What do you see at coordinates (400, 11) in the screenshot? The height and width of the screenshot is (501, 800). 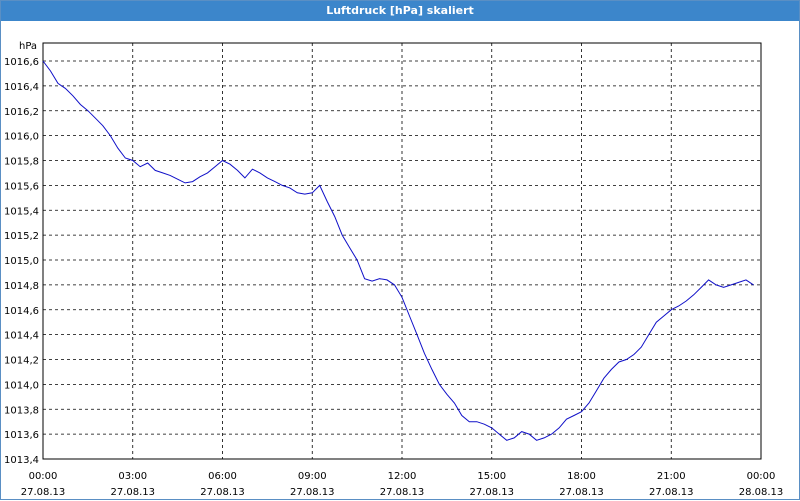 I see `window-title: Luftdruck [hPa] skaliert` at bounding box center [400, 11].